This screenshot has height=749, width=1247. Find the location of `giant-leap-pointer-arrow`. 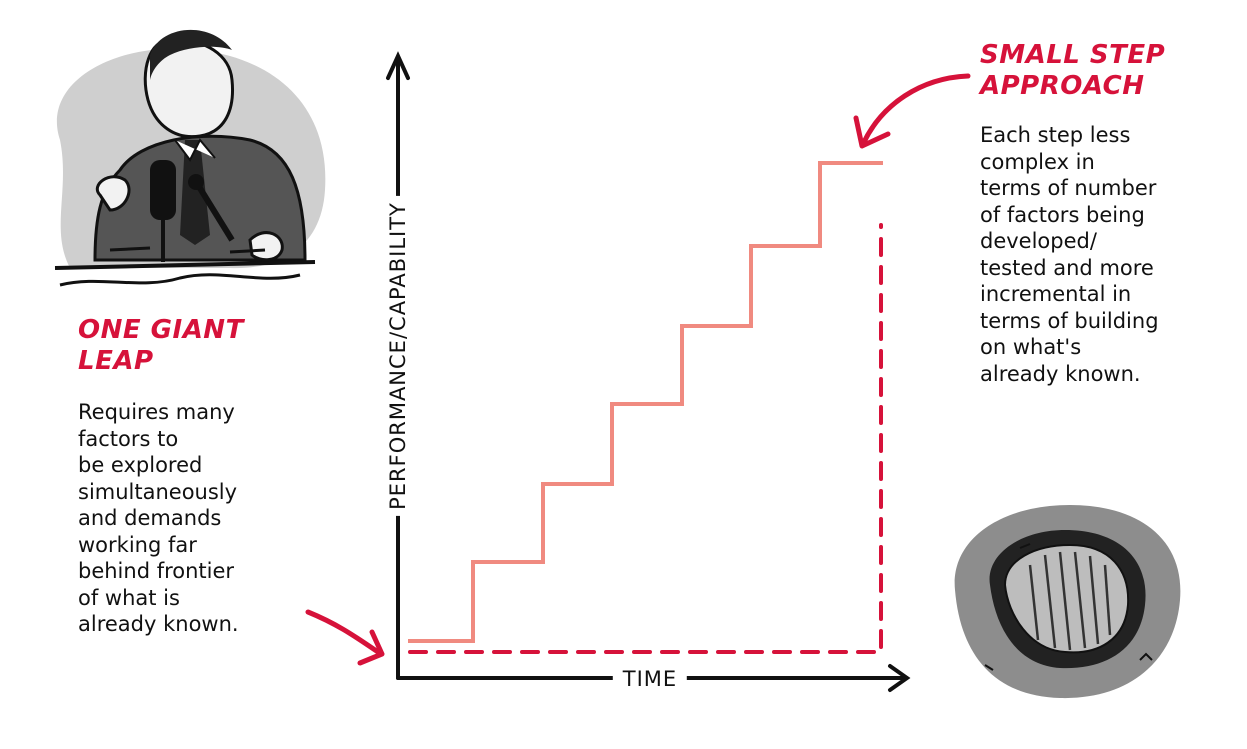

giant-leap-pointer-arrow is located at coordinates (343, 632).